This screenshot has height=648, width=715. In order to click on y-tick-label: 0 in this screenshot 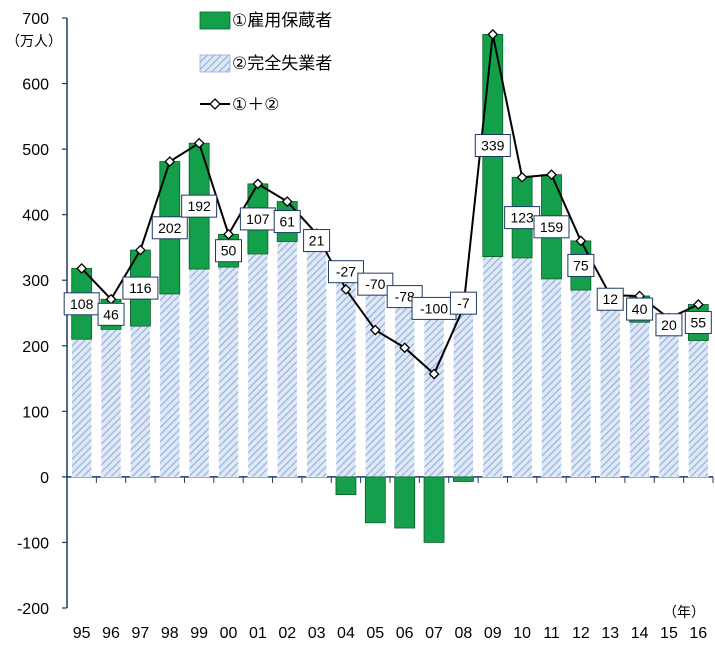, I will do `click(44, 478)`.